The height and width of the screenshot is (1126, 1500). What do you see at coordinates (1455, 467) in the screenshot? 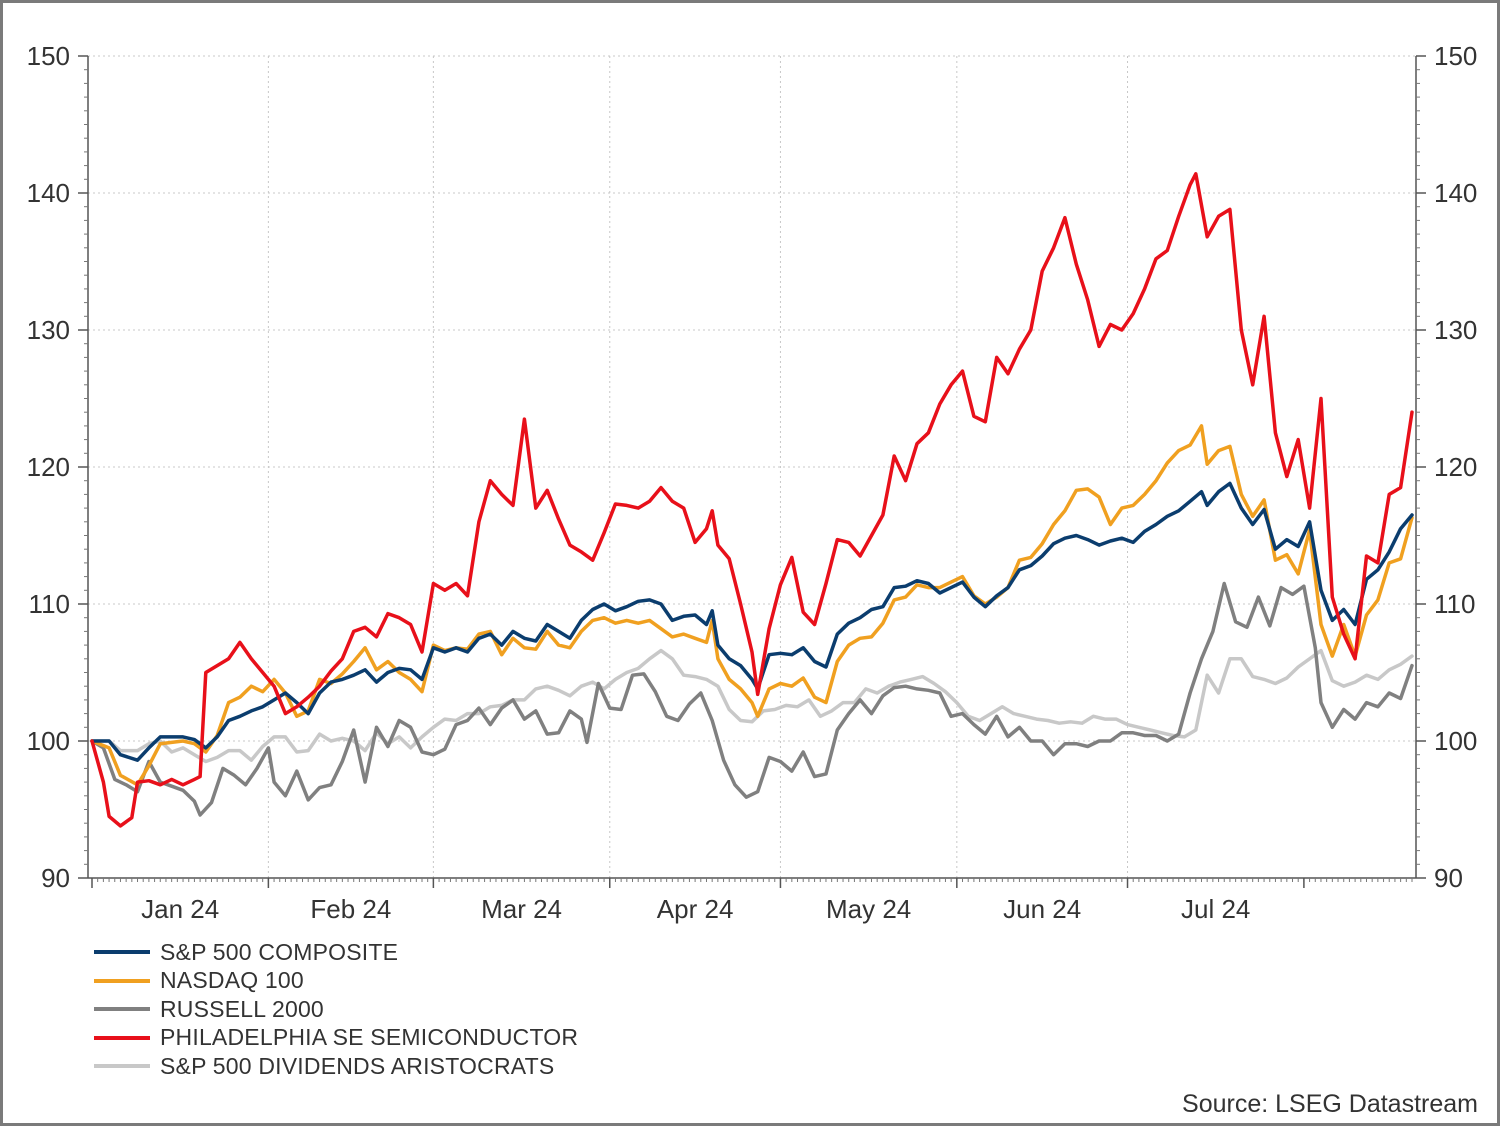
I see `y-tick-label-right: 120` at bounding box center [1455, 467].